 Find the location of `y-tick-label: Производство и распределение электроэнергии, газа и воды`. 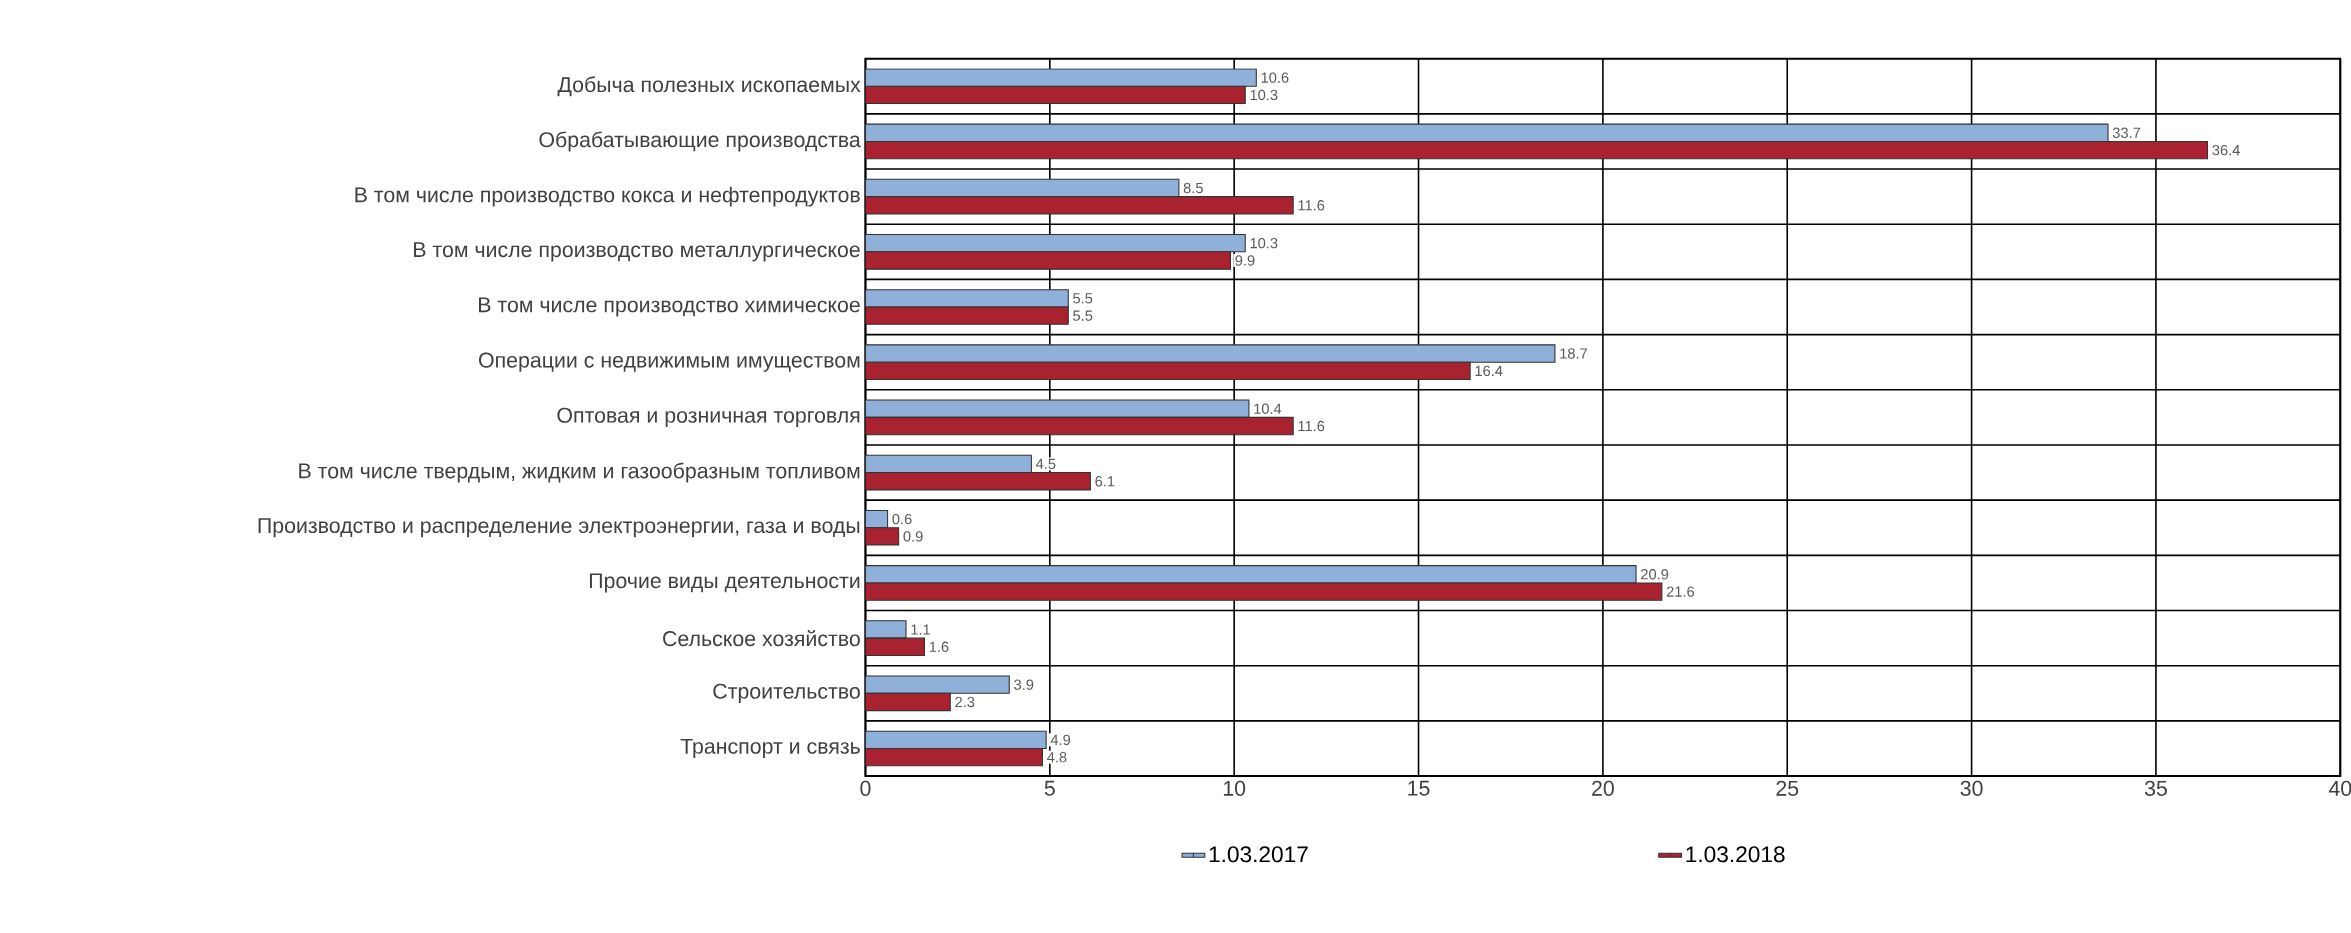

y-tick-label: Производство и распределение электроэнергии, газа и воды is located at coordinates (559, 527).